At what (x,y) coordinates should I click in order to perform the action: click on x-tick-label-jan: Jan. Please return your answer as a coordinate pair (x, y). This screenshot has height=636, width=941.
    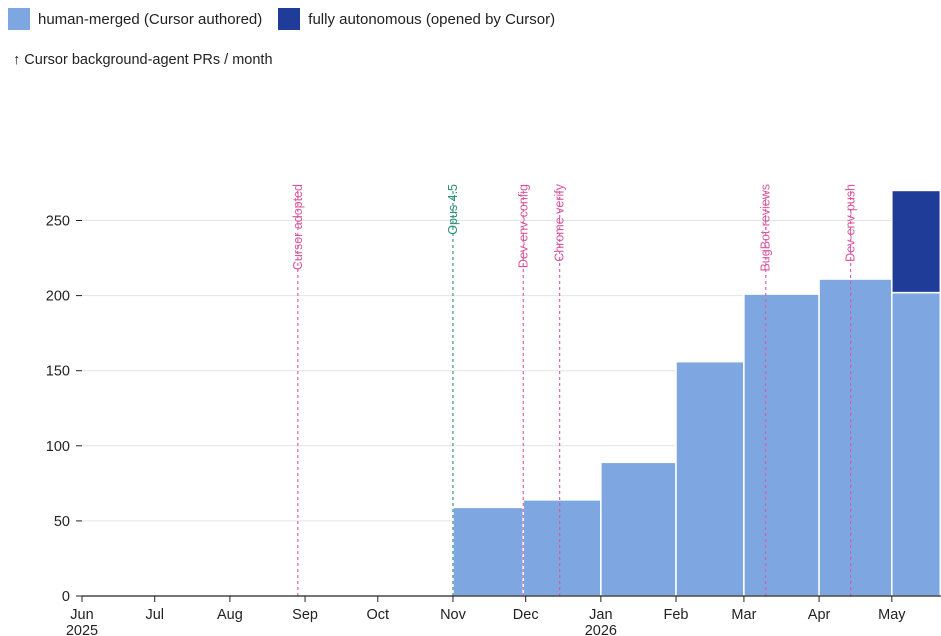
    Looking at the image, I should click on (600, 615).